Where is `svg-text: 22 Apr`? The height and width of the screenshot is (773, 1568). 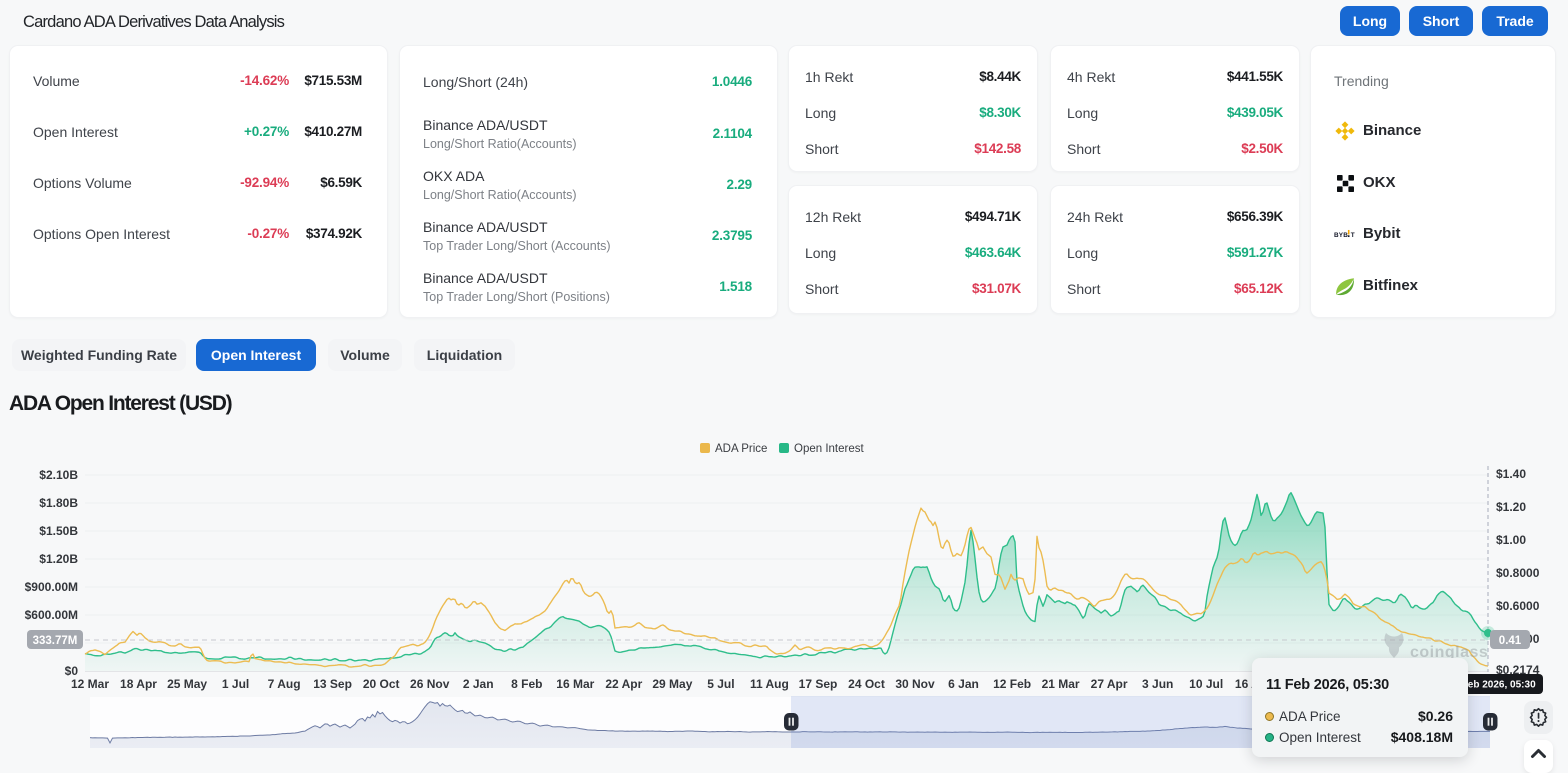
svg-text: 22 Apr is located at coordinates (623, 684).